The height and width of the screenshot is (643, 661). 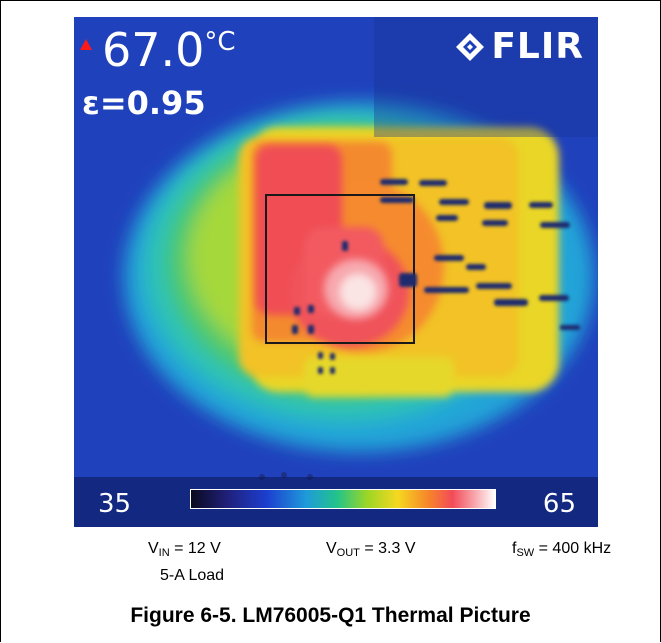 I want to click on load-condition: 5-A Load, so click(x=192, y=575).